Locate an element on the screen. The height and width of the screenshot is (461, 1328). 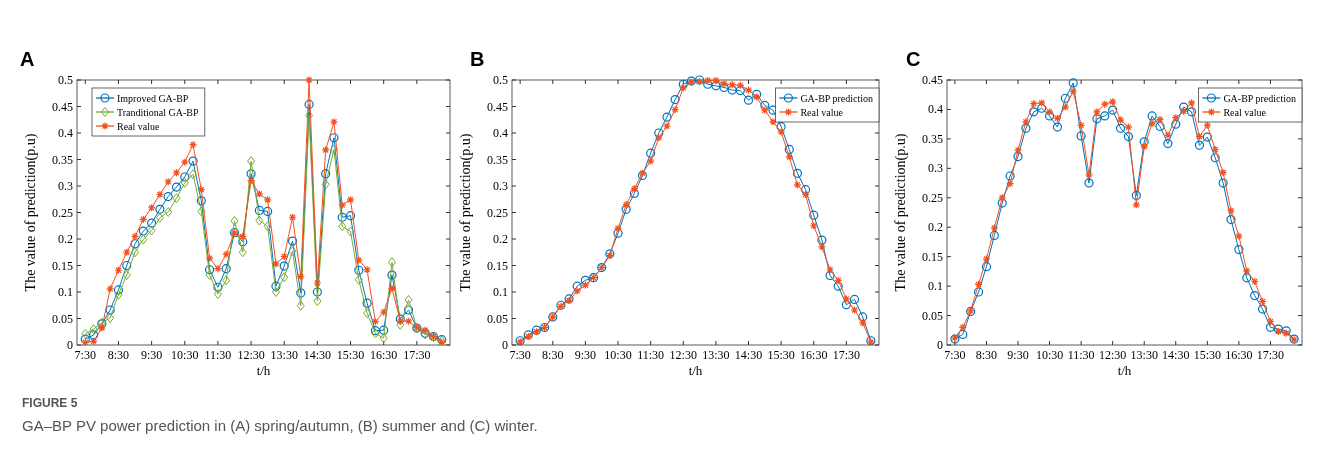
chart-title: C is located at coordinates (913, 59).